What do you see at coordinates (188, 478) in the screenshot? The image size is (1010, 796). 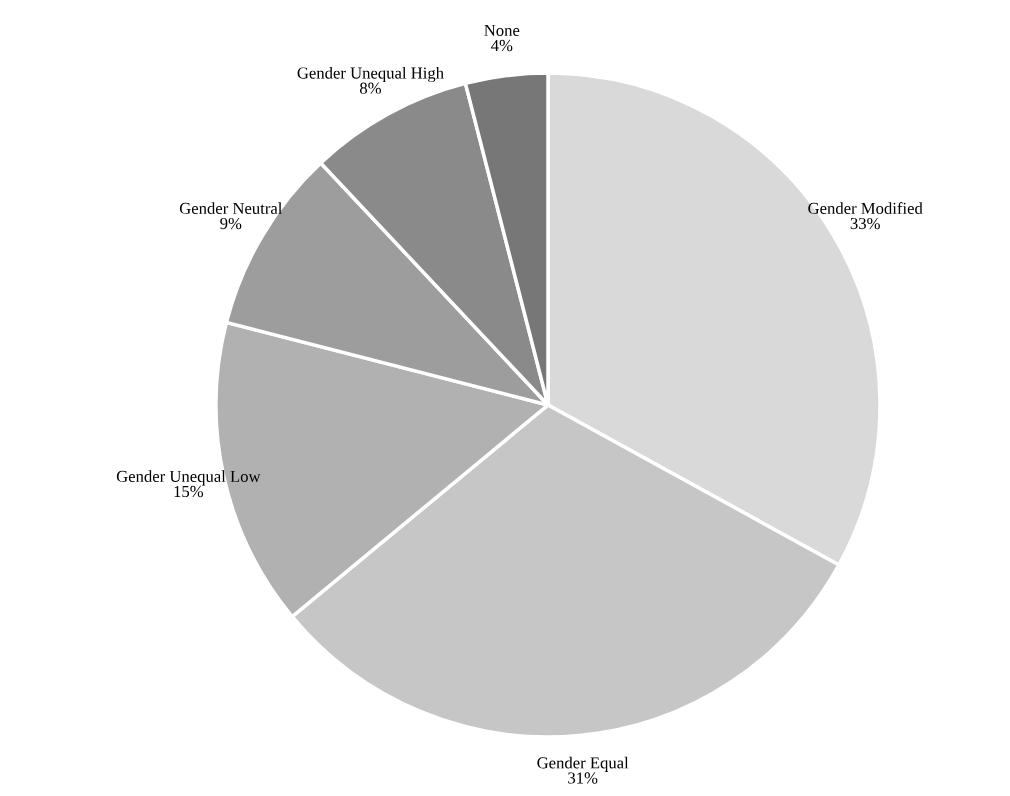 I see `slice-label: Gender Unequal Low` at bounding box center [188, 478].